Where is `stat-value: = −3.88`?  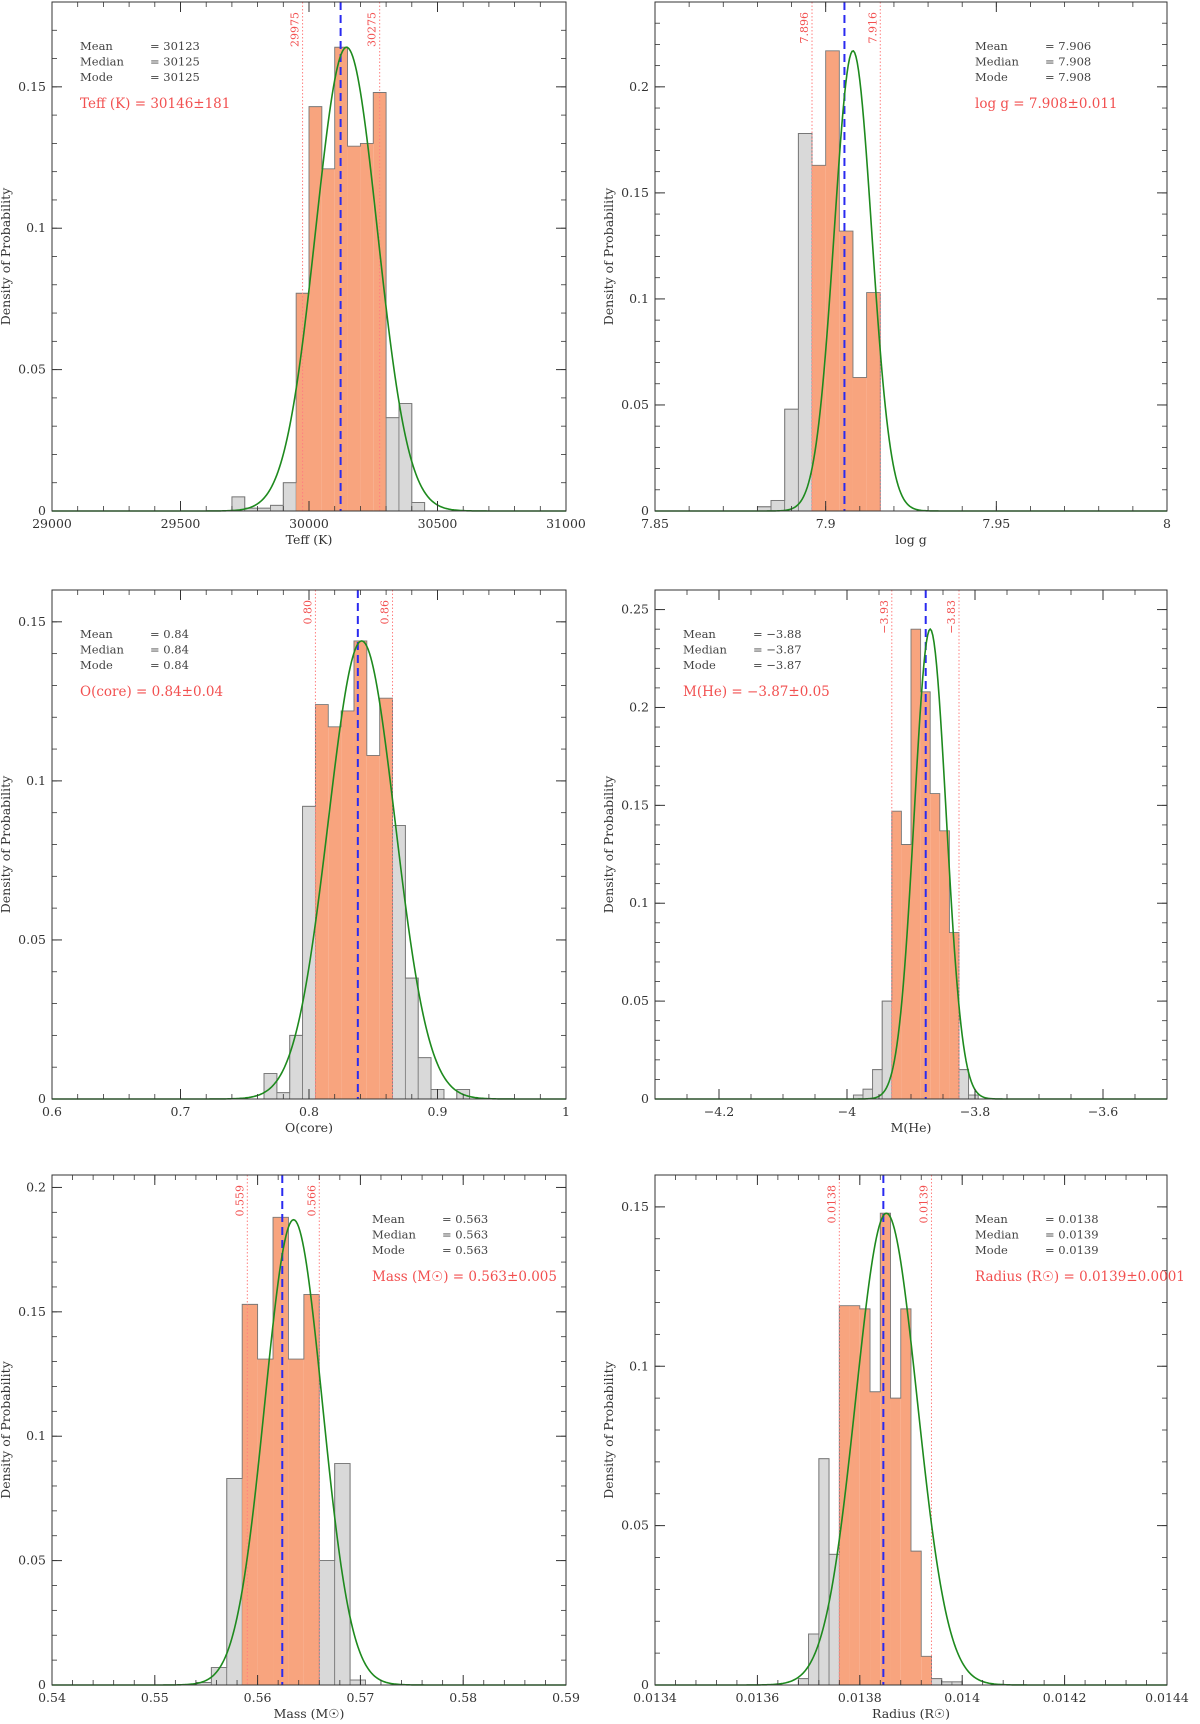 stat-value: = −3.88 is located at coordinates (777, 634).